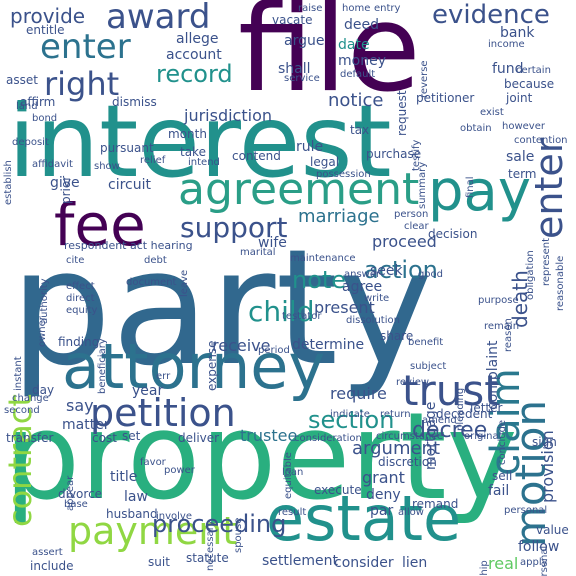 The image size is (576, 576). I want to click on word-give: give, so click(65, 183).